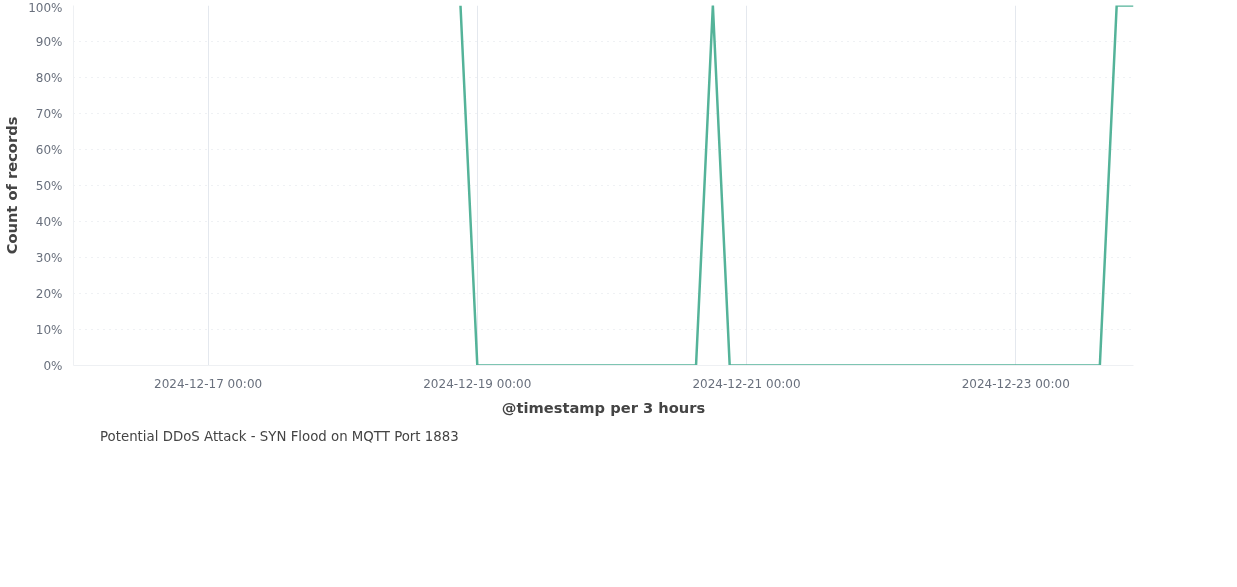 This screenshot has width=1237, height=587. What do you see at coordinates (49, 293) in the screenshot?
I see `y-tick-label: 20%` at bounding box center [49, 293].